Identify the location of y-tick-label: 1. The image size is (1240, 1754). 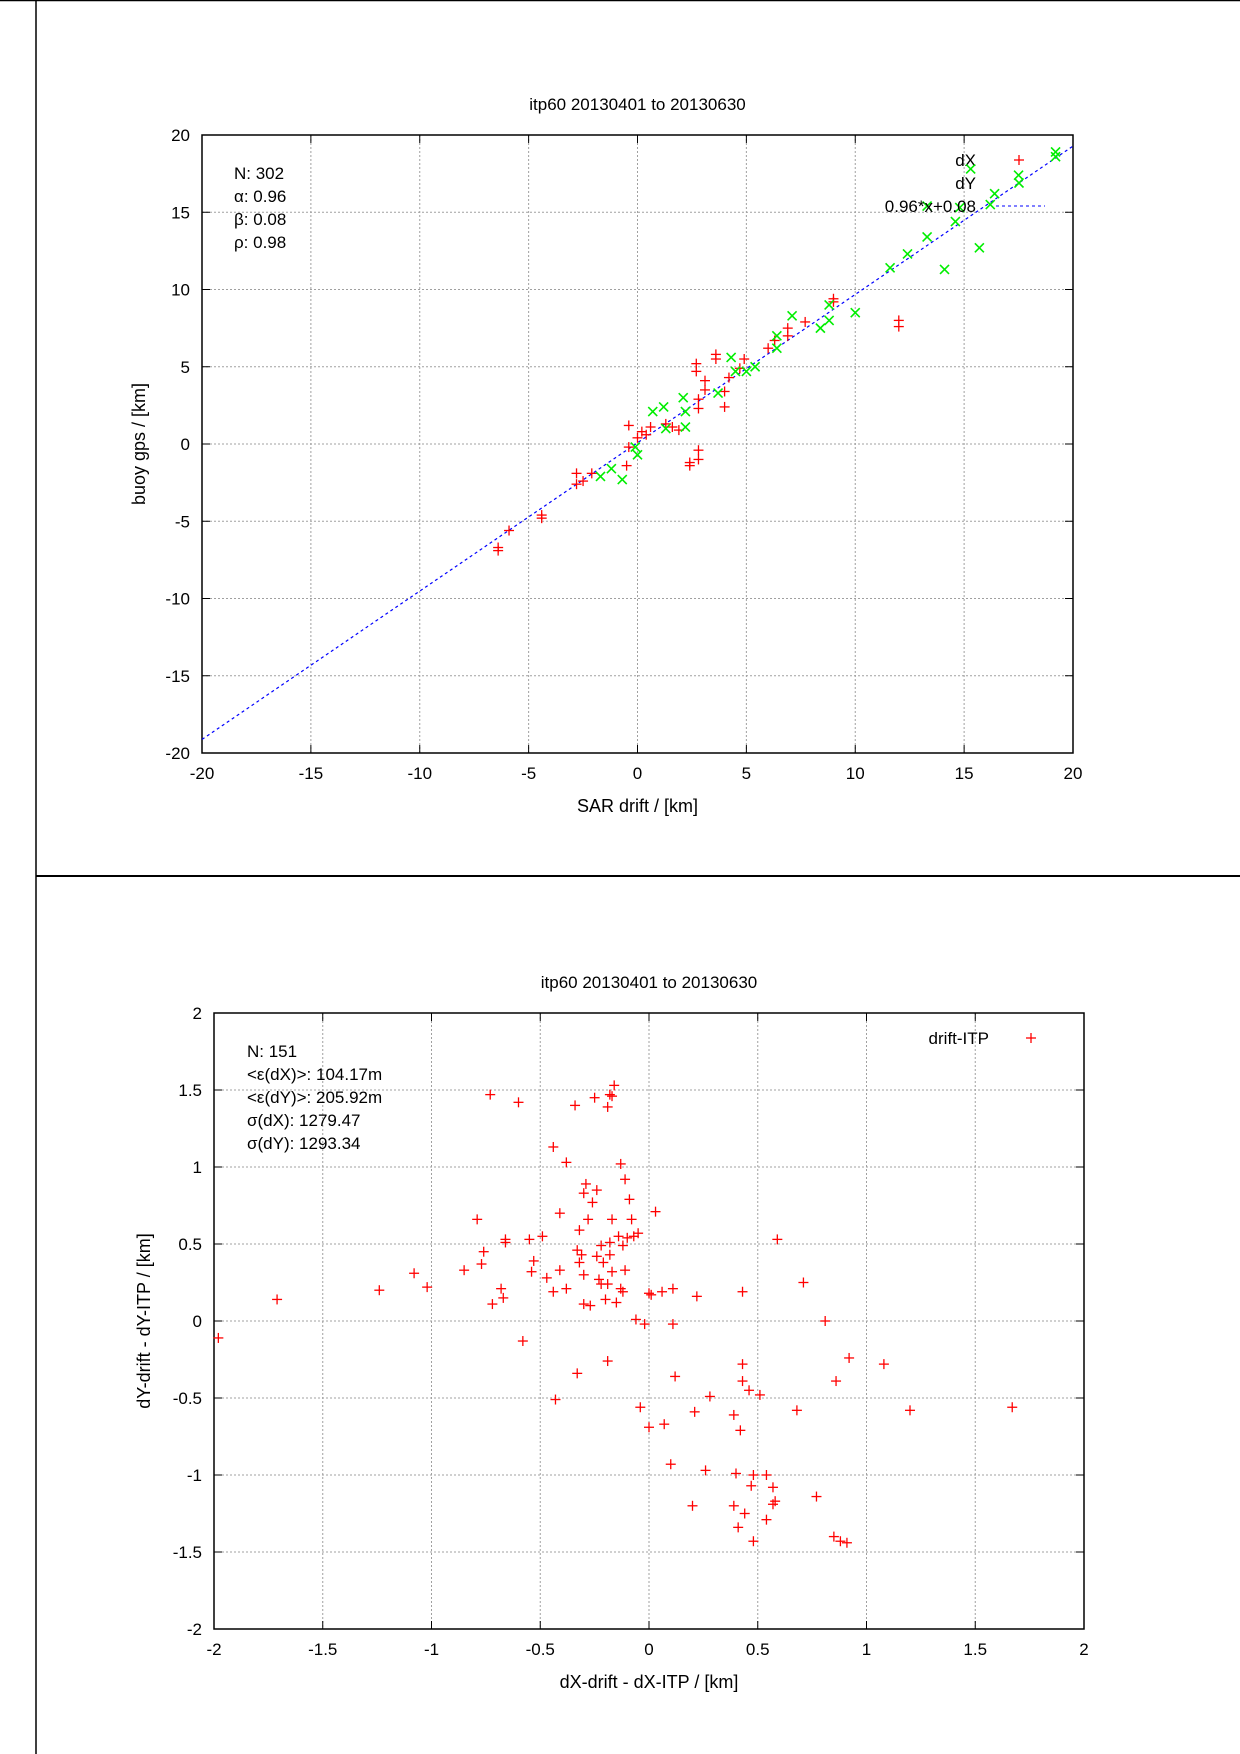
(197, 1167).